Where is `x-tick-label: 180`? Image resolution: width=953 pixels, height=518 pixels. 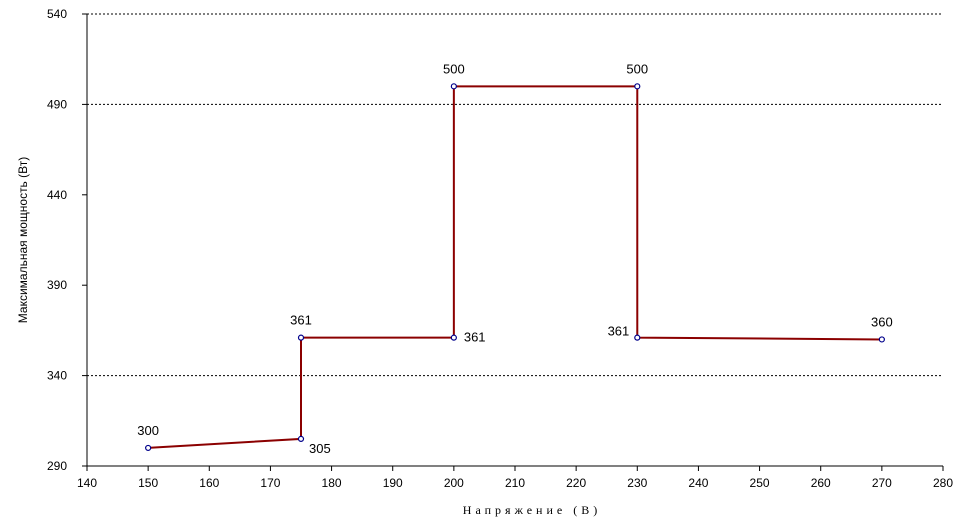
x-tick-label: 180 is located at coordinates (332, 483).